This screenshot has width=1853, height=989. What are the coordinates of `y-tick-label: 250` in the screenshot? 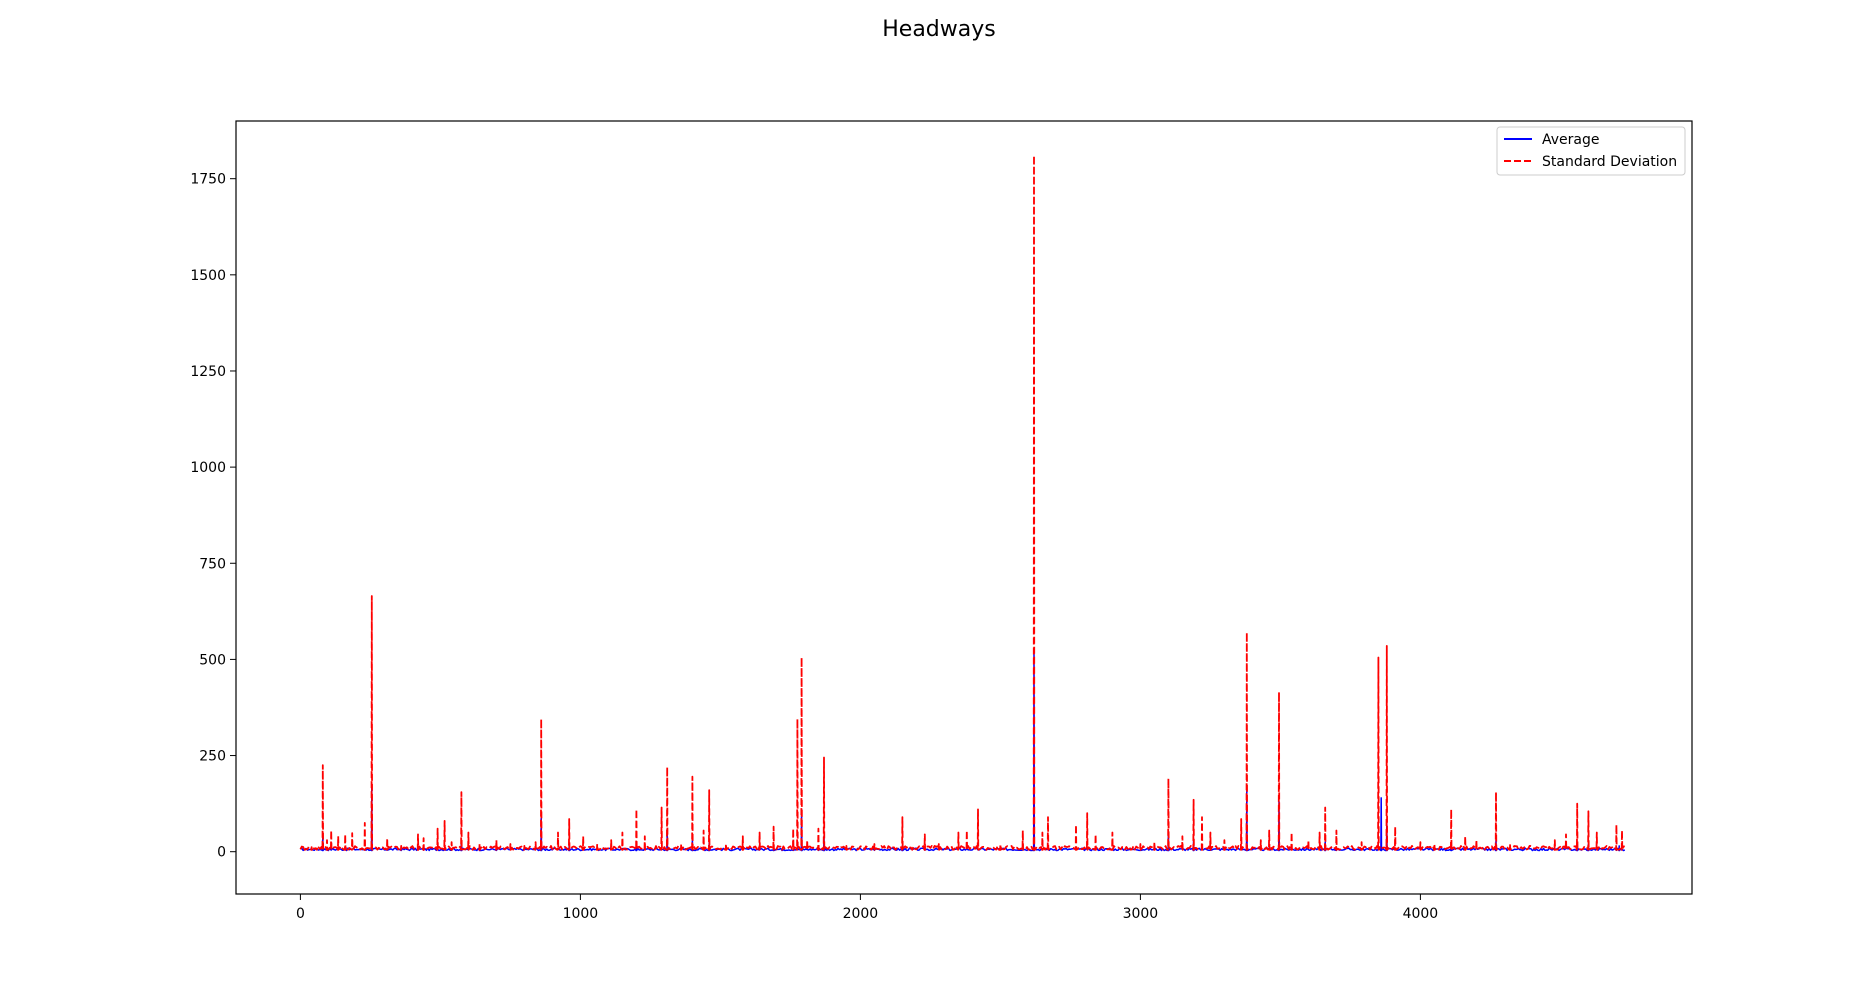 It's located at (212, 757).